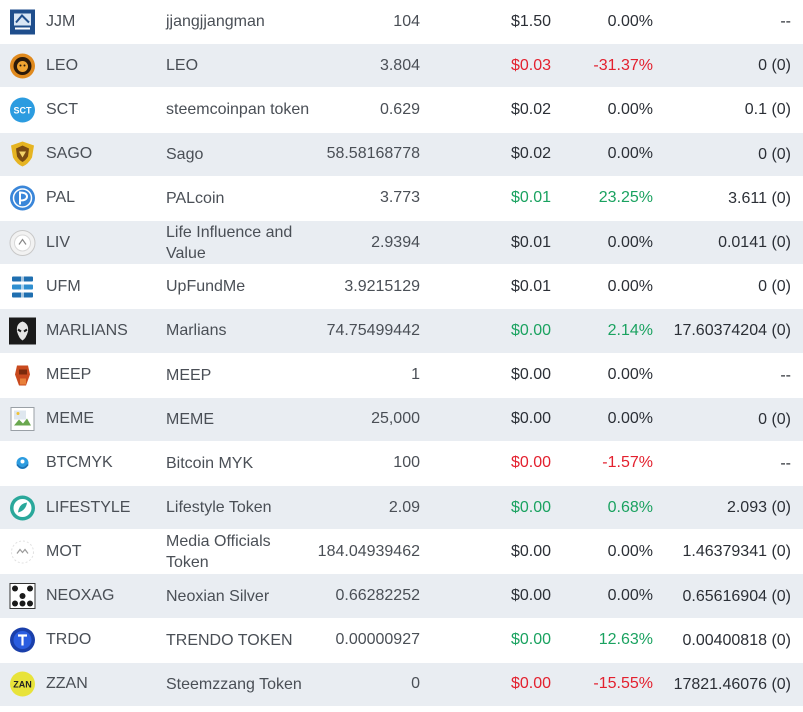 Image resolution: width=803 pixels, height=712 pixels. Describe the element at coordinates (22, 685) in the screenshot. I see `zzan-icon-label: ZAN` at that location.